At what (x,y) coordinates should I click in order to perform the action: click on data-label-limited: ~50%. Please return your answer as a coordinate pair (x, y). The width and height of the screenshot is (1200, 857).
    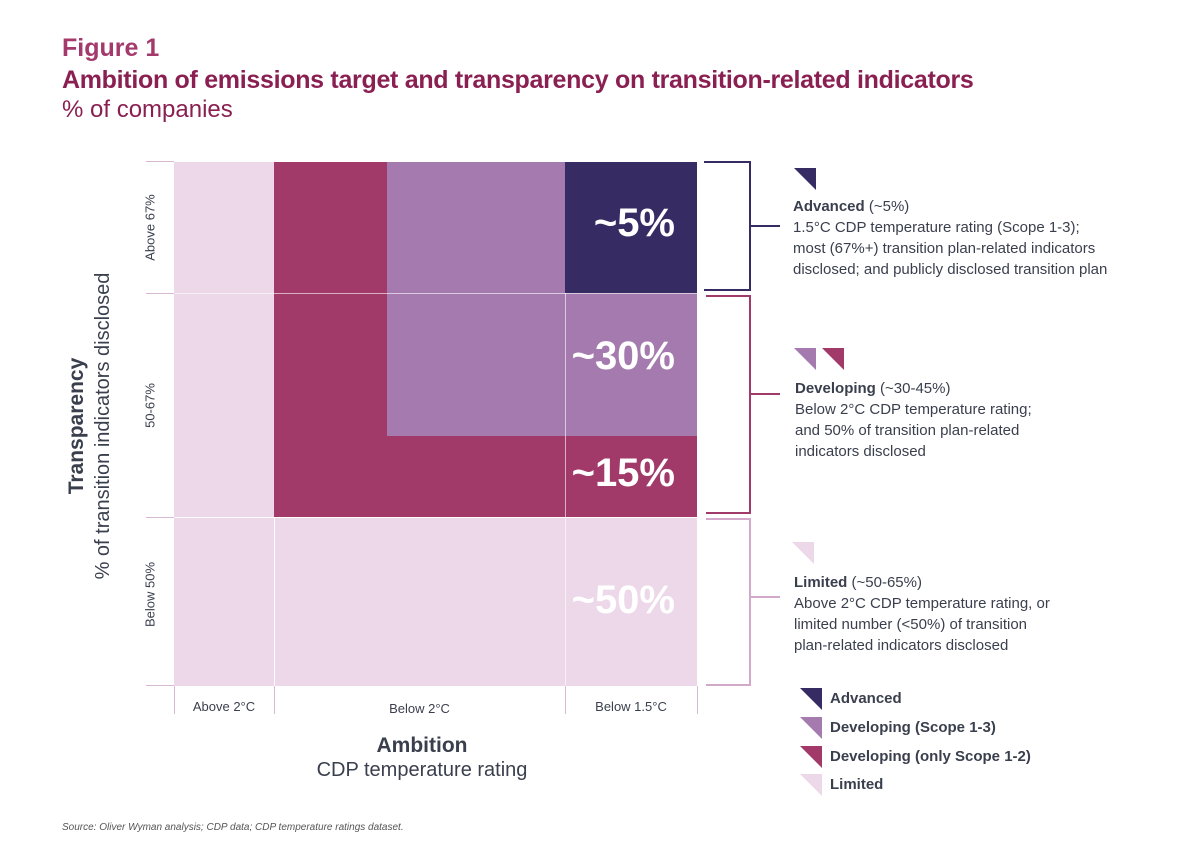
    Looking at the image, I should click on (623, 600).